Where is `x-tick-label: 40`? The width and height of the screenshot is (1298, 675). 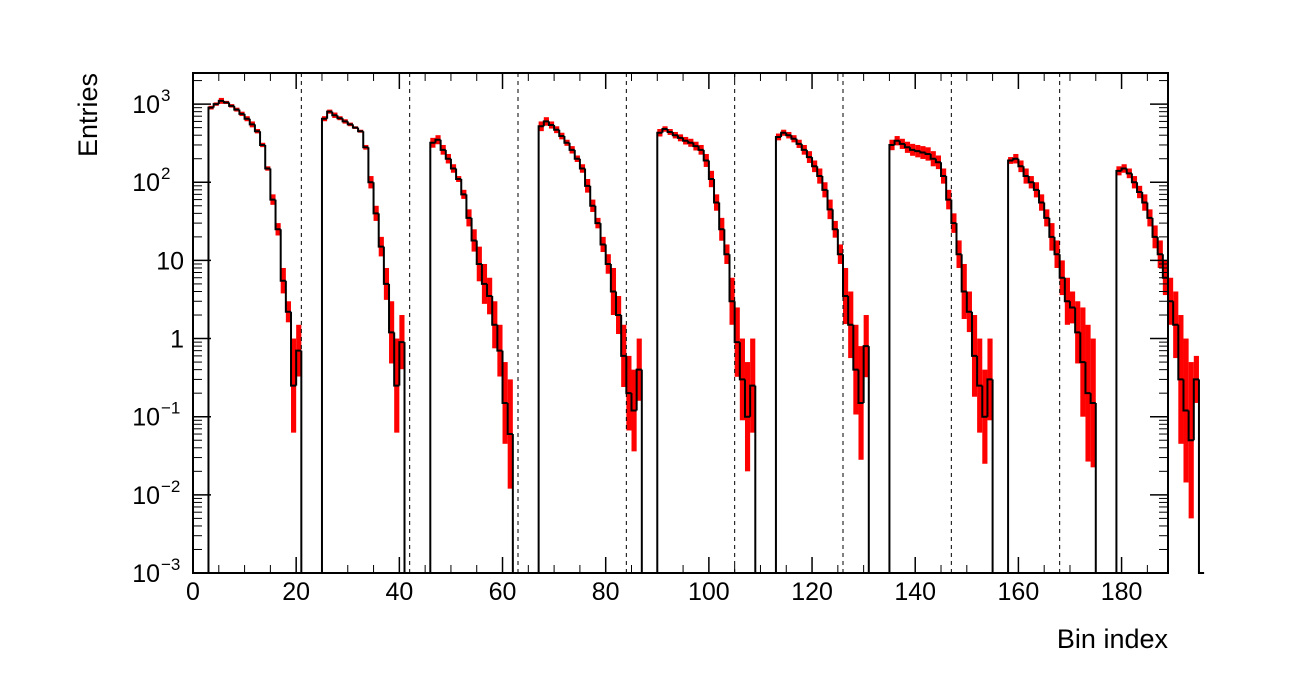
x-tick-label: 40 is located at coordinates (399, 592).